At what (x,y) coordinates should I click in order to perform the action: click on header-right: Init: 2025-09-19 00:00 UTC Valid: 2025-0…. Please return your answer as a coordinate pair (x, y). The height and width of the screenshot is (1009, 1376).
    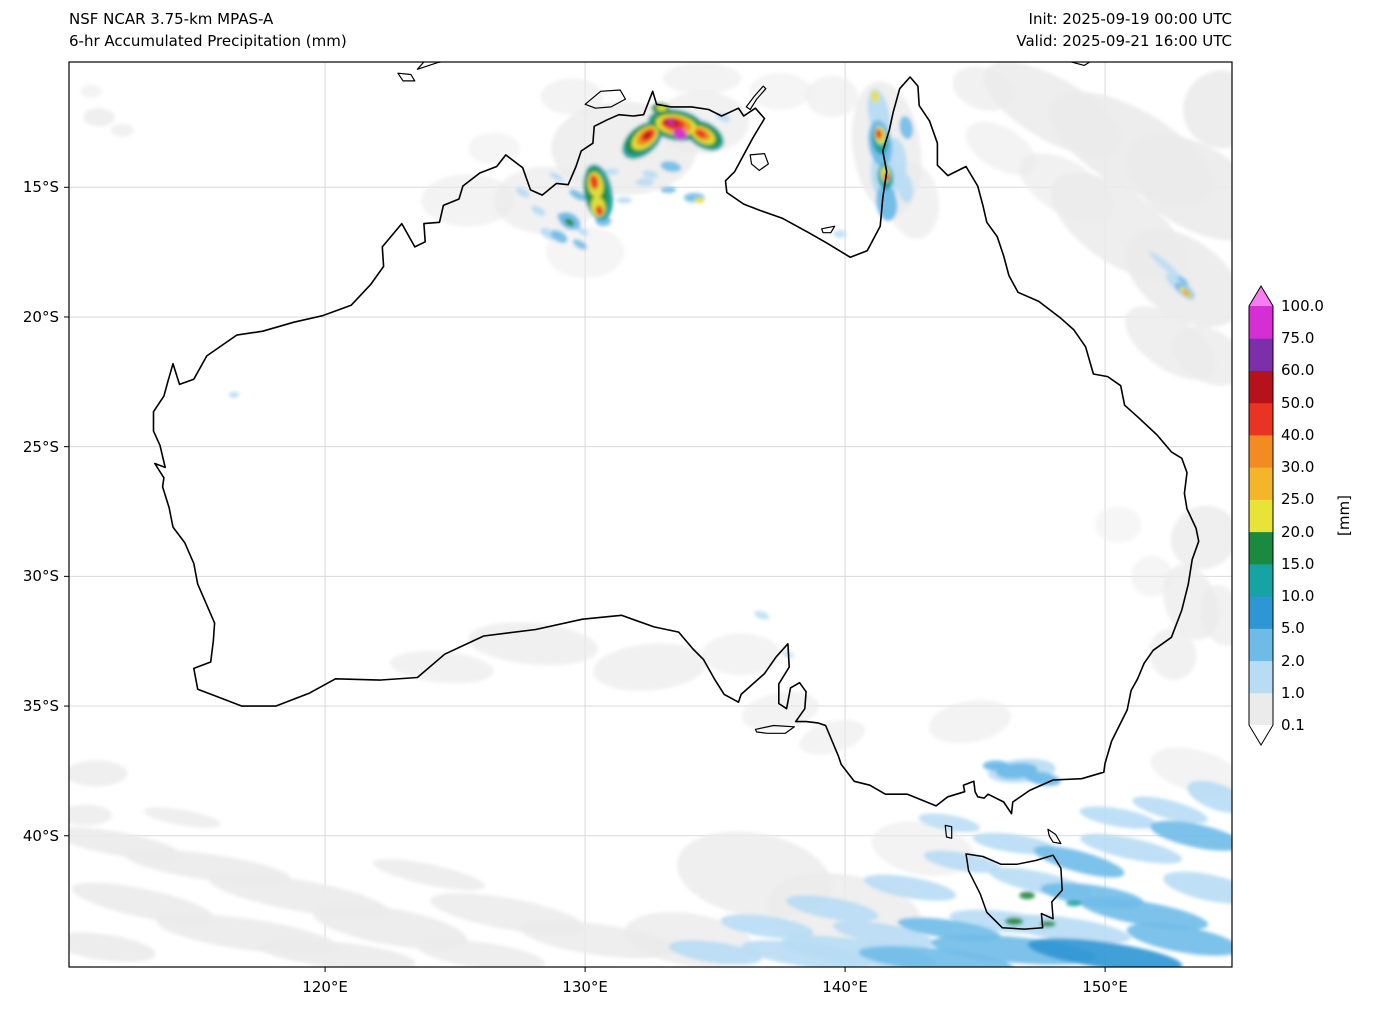
    Looking at the image, I should click on (1124, 30).